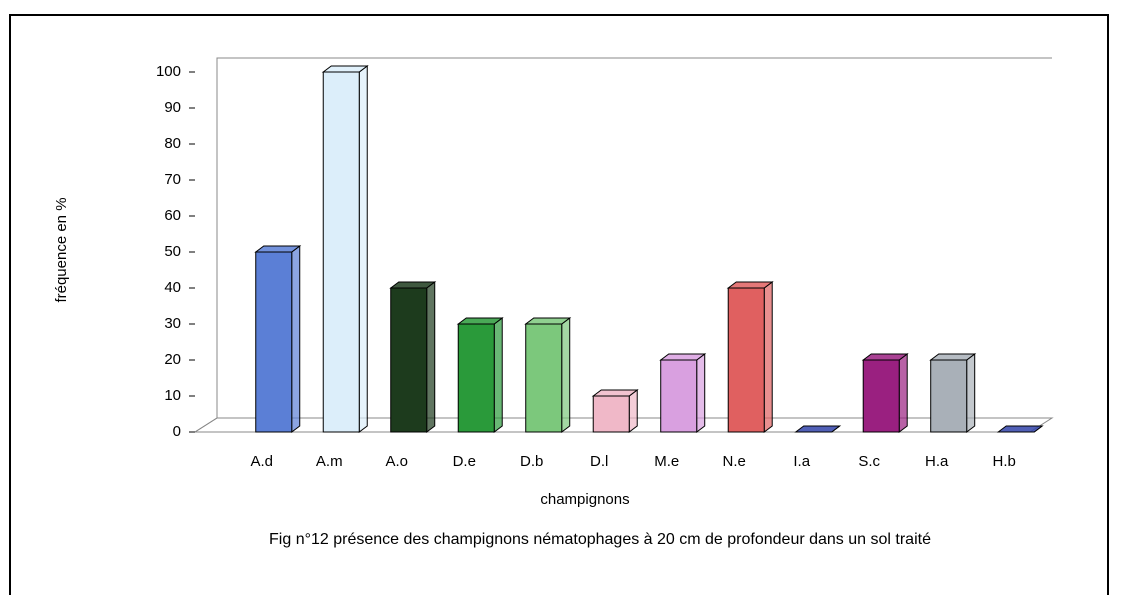 The image size is (1122, 600). What do you see at coordinates (177, 431) in the screenshot?
I see `y-tick-label: 0` at bounding box center [177, 431].